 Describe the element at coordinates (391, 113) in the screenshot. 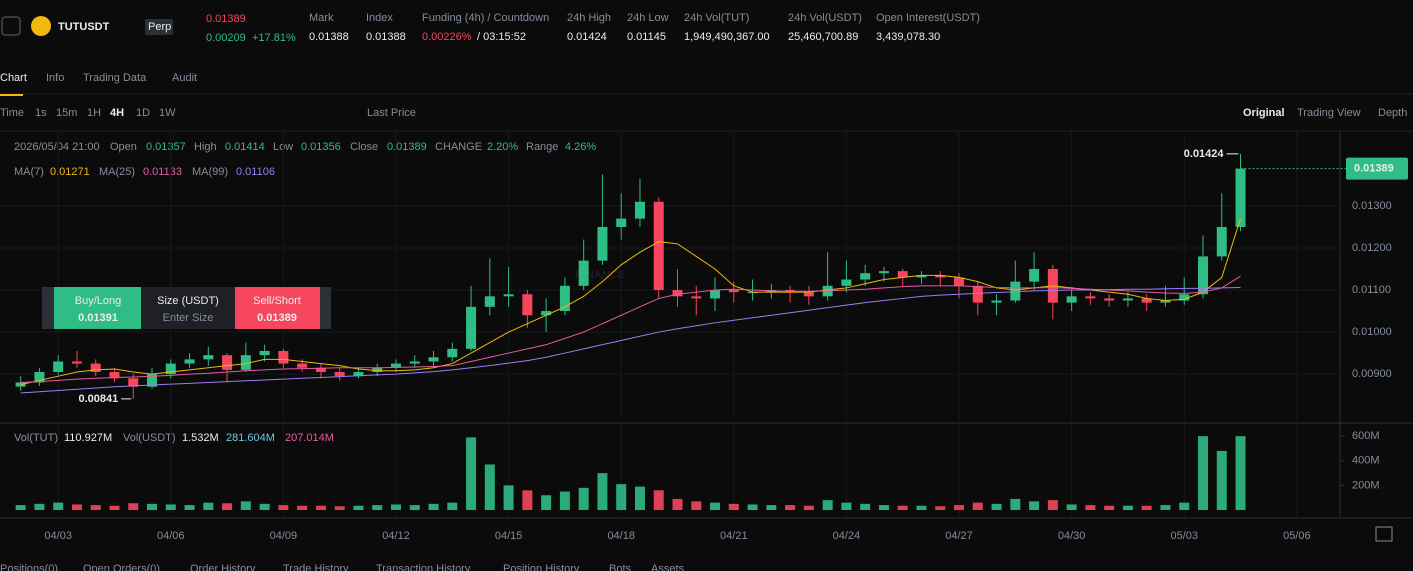

I see `price-type: Last Price` at that location.